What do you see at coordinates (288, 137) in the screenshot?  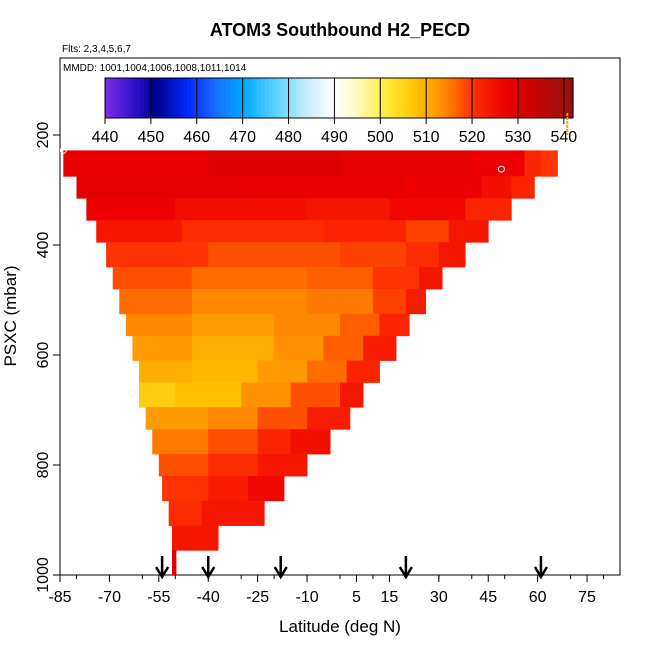 I see `colorbar-tick-label: 480` at bounding box center [288, 137].